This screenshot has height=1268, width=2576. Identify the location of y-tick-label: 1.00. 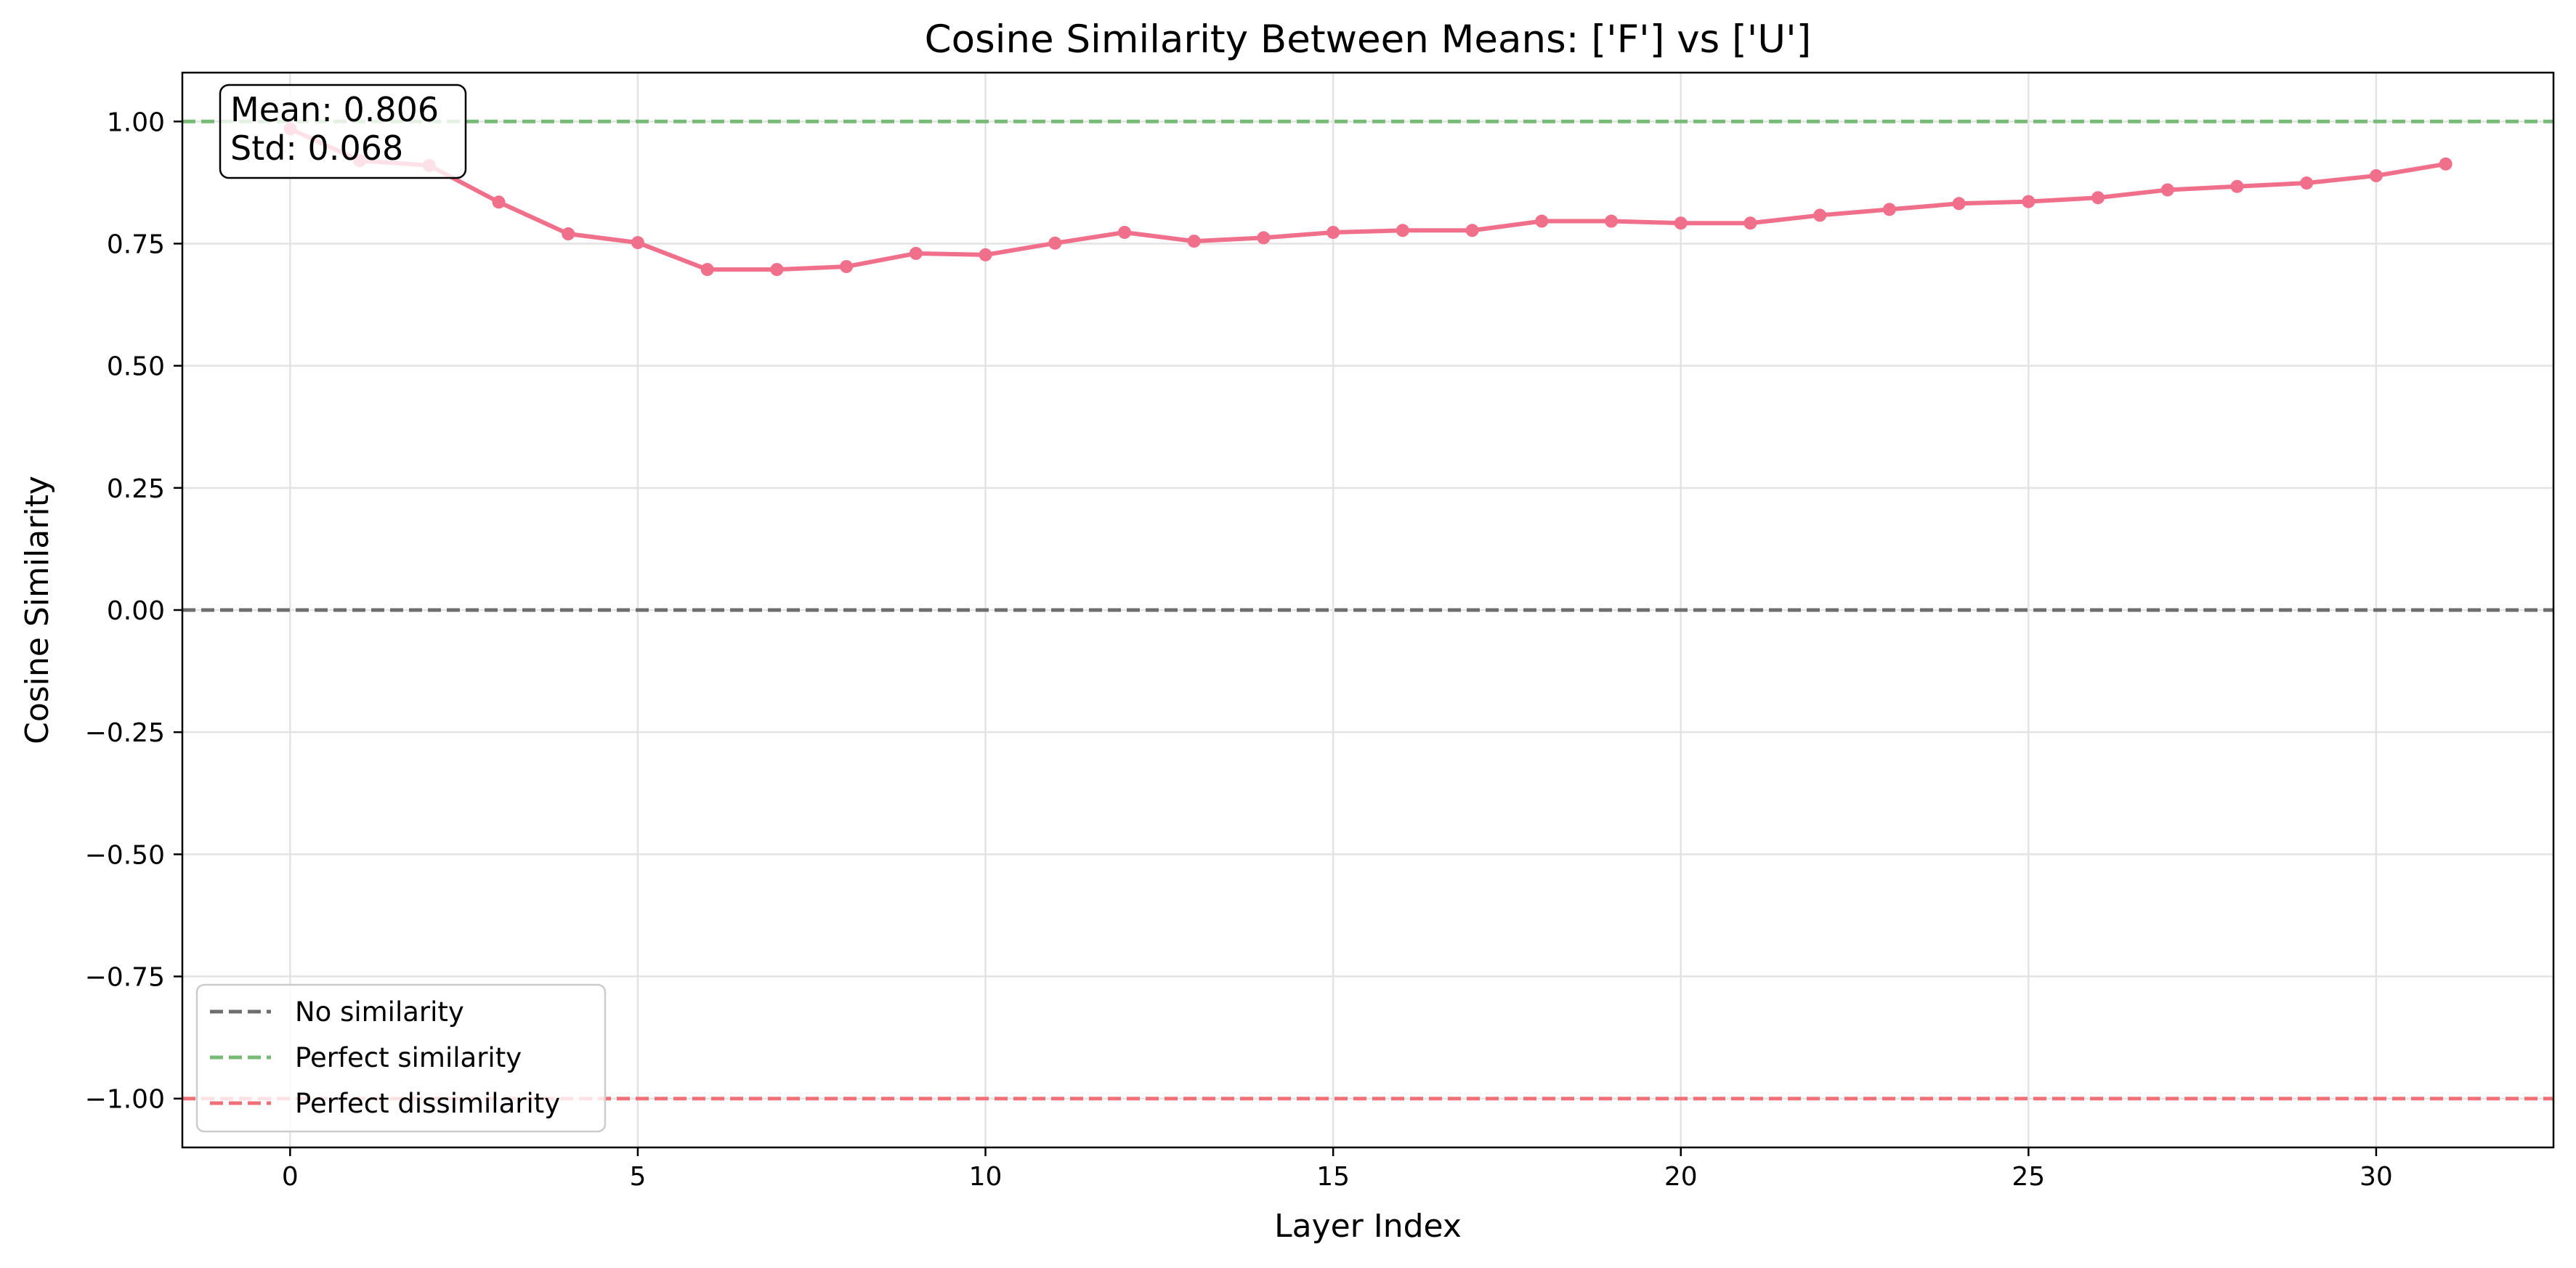
(136, 122).